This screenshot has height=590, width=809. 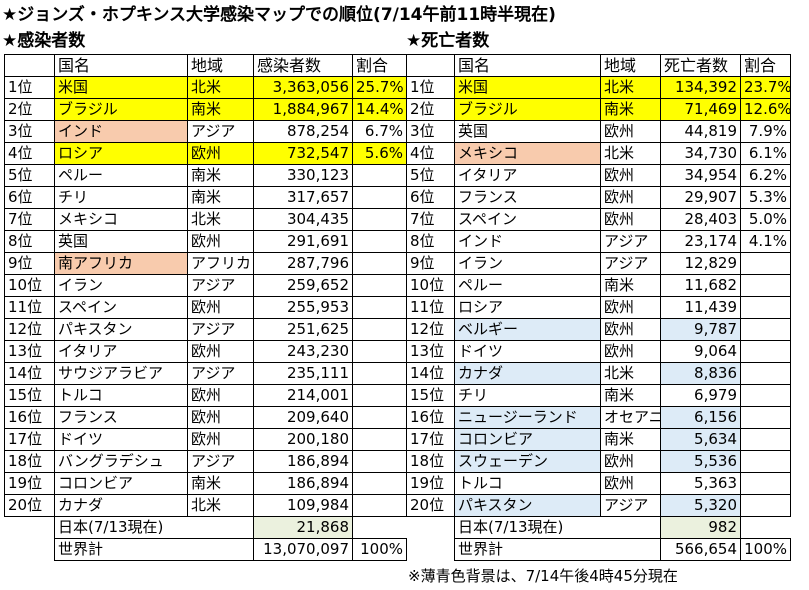 I want to click on country-cell: コロンビア, so click(x=527, y=439).